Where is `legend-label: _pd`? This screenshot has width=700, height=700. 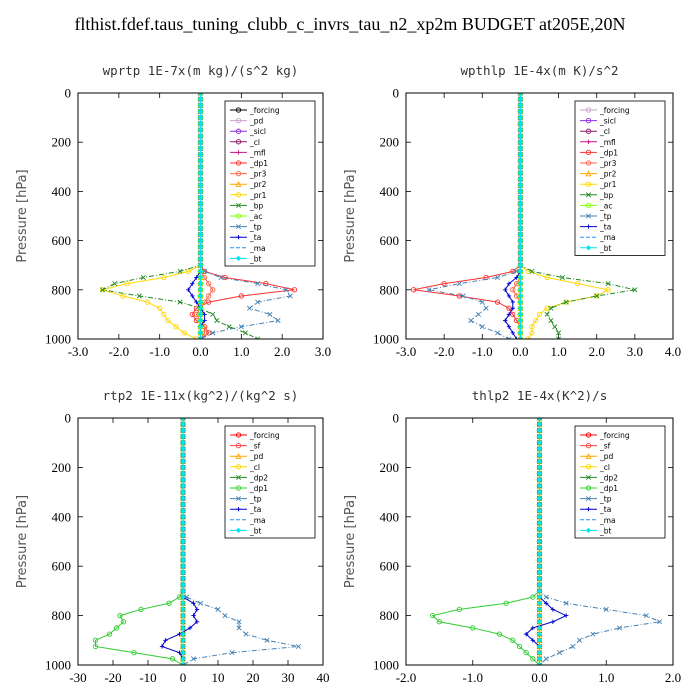
legend-label: _pd is located at coordinates (256, 121).